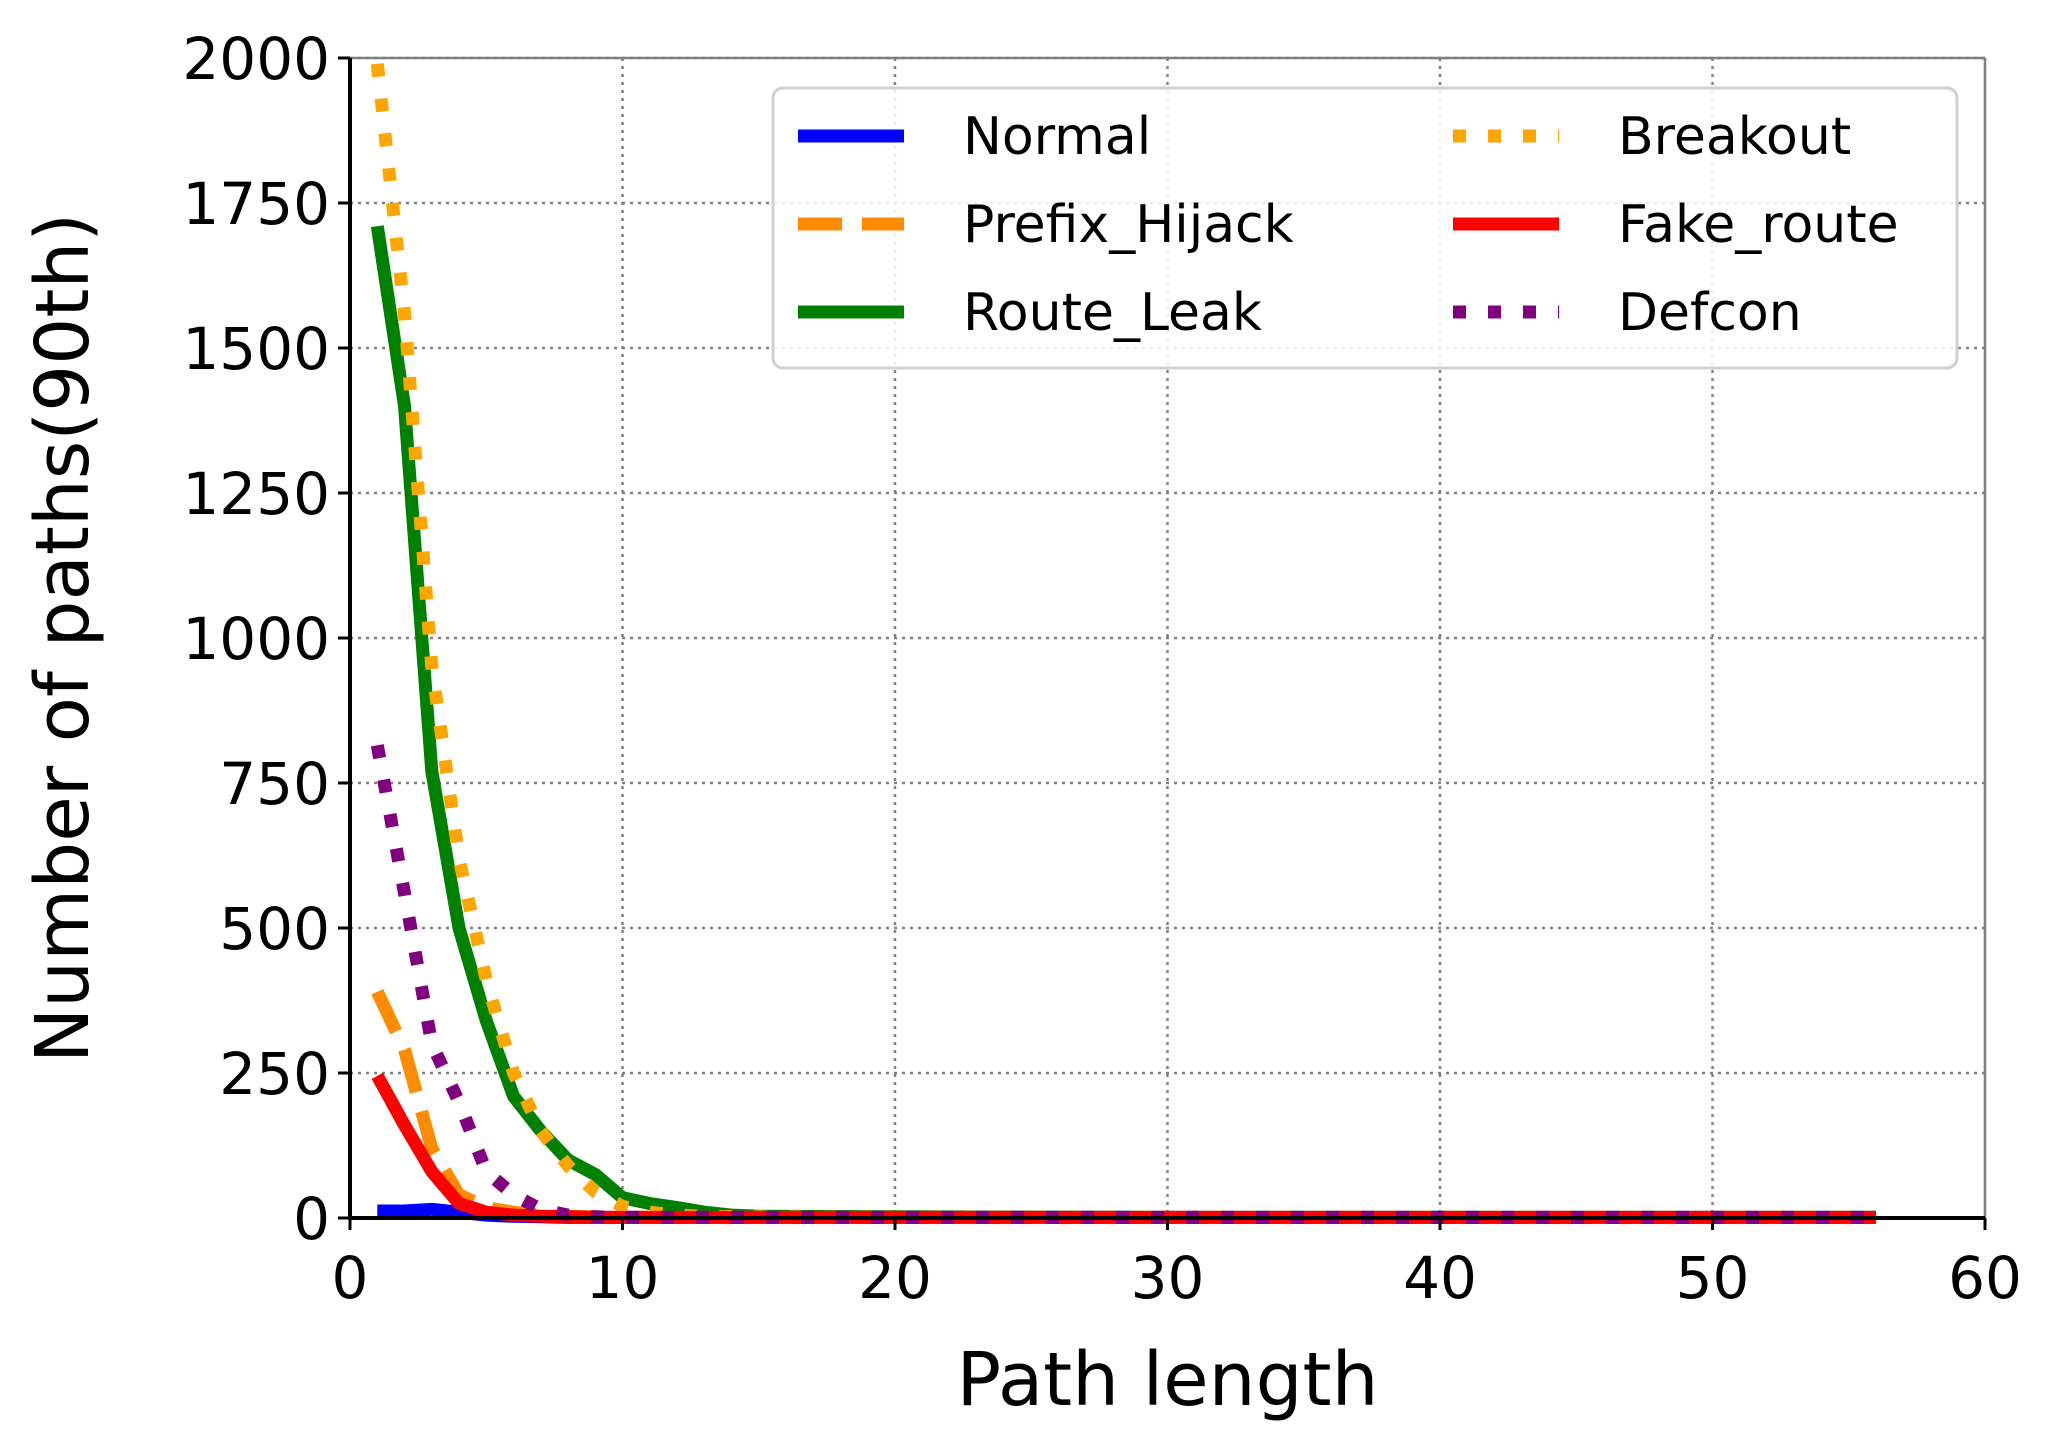 Image resolution: width=2053 pixels, height=1443 pixels. What do you see at coordinates (1758, 225) in the screenshot?
I see `legend-label: Fake_route` at bounding box center [1758, 225].